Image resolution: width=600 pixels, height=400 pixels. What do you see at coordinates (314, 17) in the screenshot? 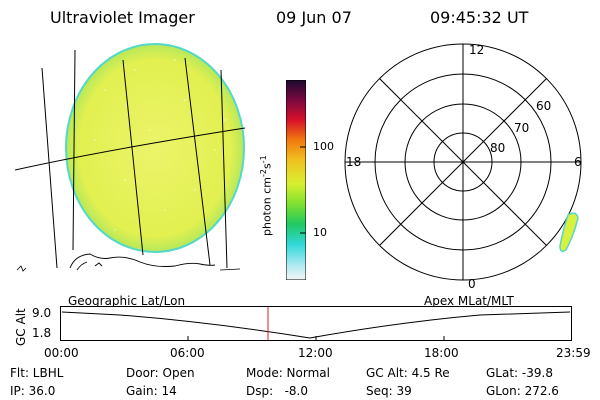
I see `date-label: 09 Jun 07` at bounding box center [314, 17].